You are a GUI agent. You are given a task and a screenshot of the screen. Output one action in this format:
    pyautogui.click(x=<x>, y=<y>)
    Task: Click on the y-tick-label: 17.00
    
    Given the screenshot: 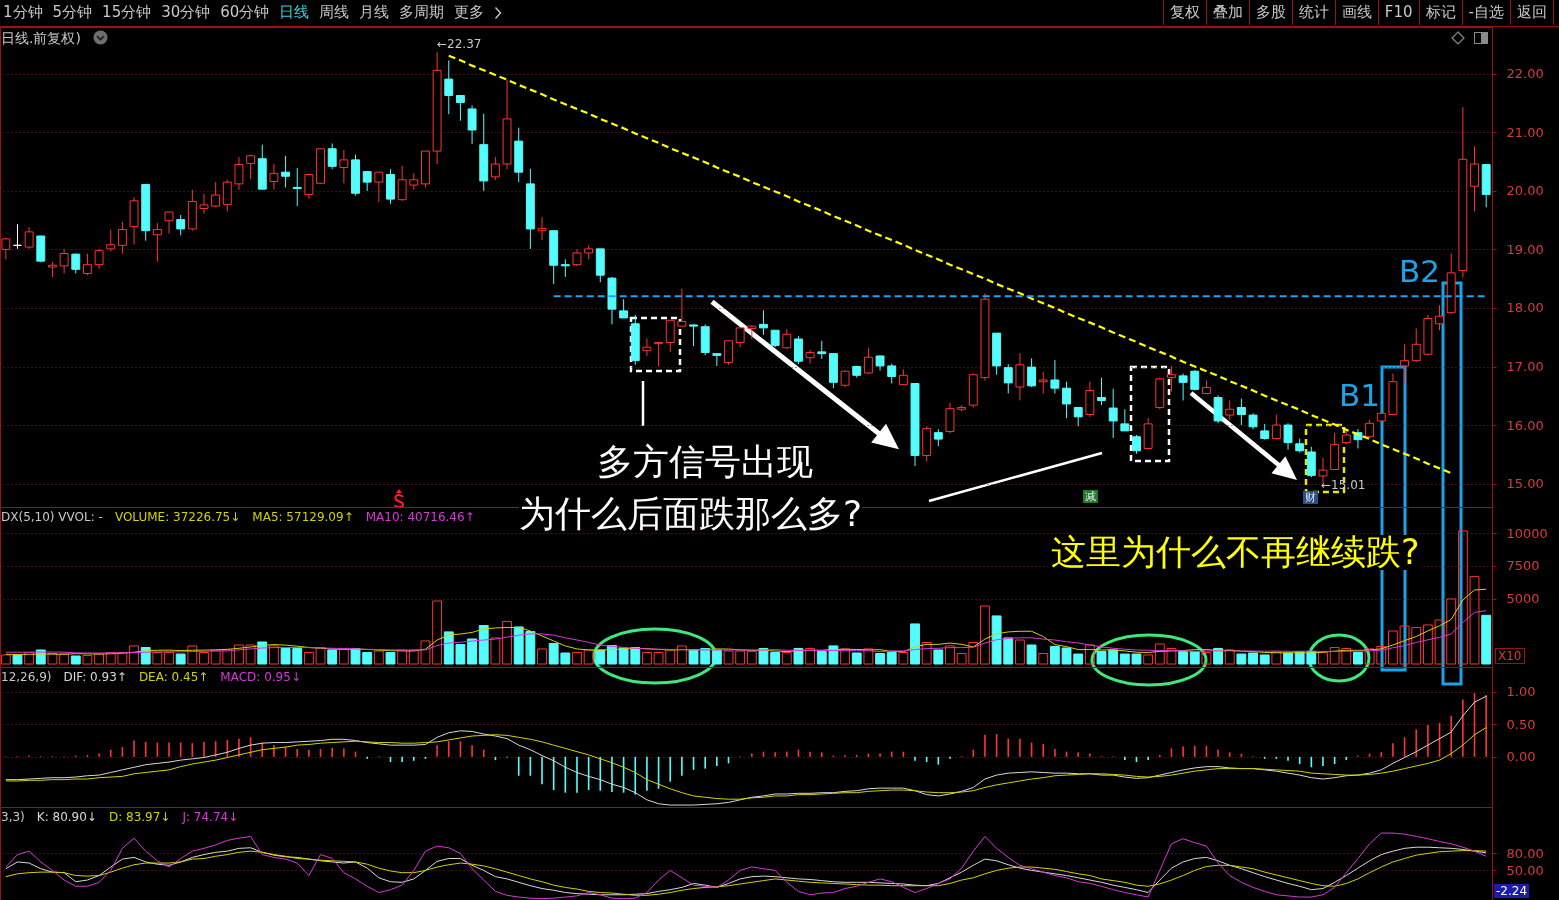 What is the action you would take?
    pyautogui.click(x=1525, y=367)
    